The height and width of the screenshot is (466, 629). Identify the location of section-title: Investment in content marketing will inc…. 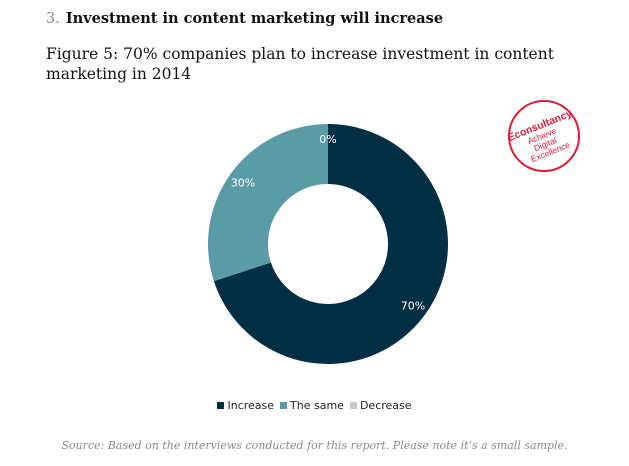
(254, 18).